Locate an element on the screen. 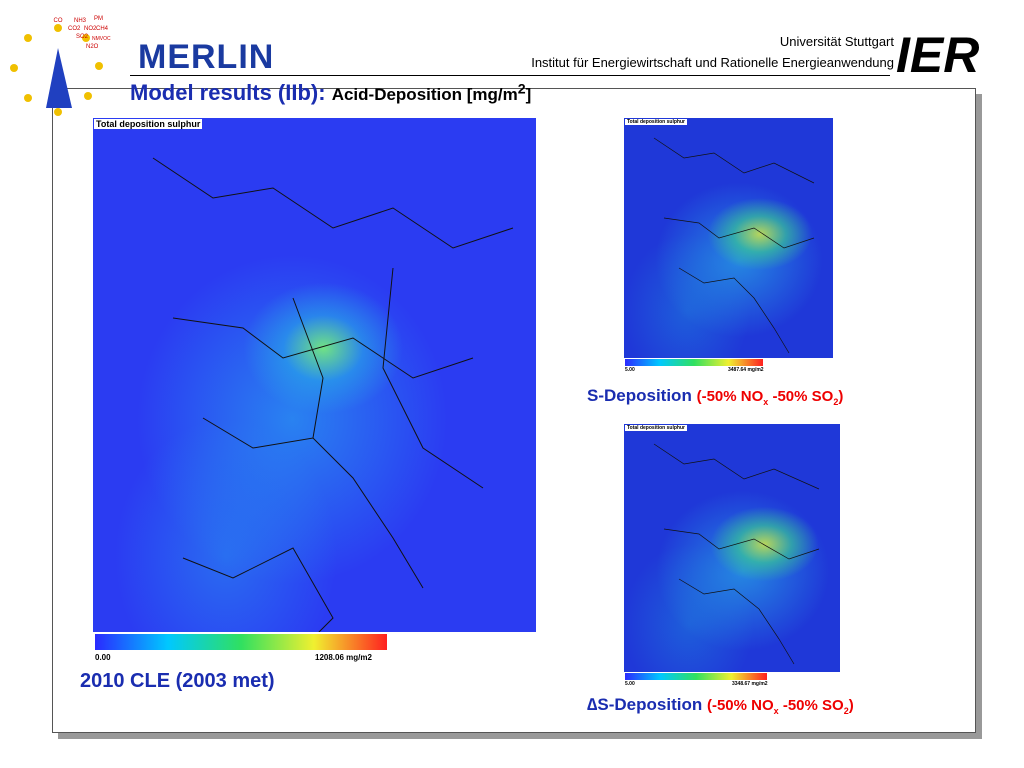  ier-logo: IER is located at coordinates (938, 55).